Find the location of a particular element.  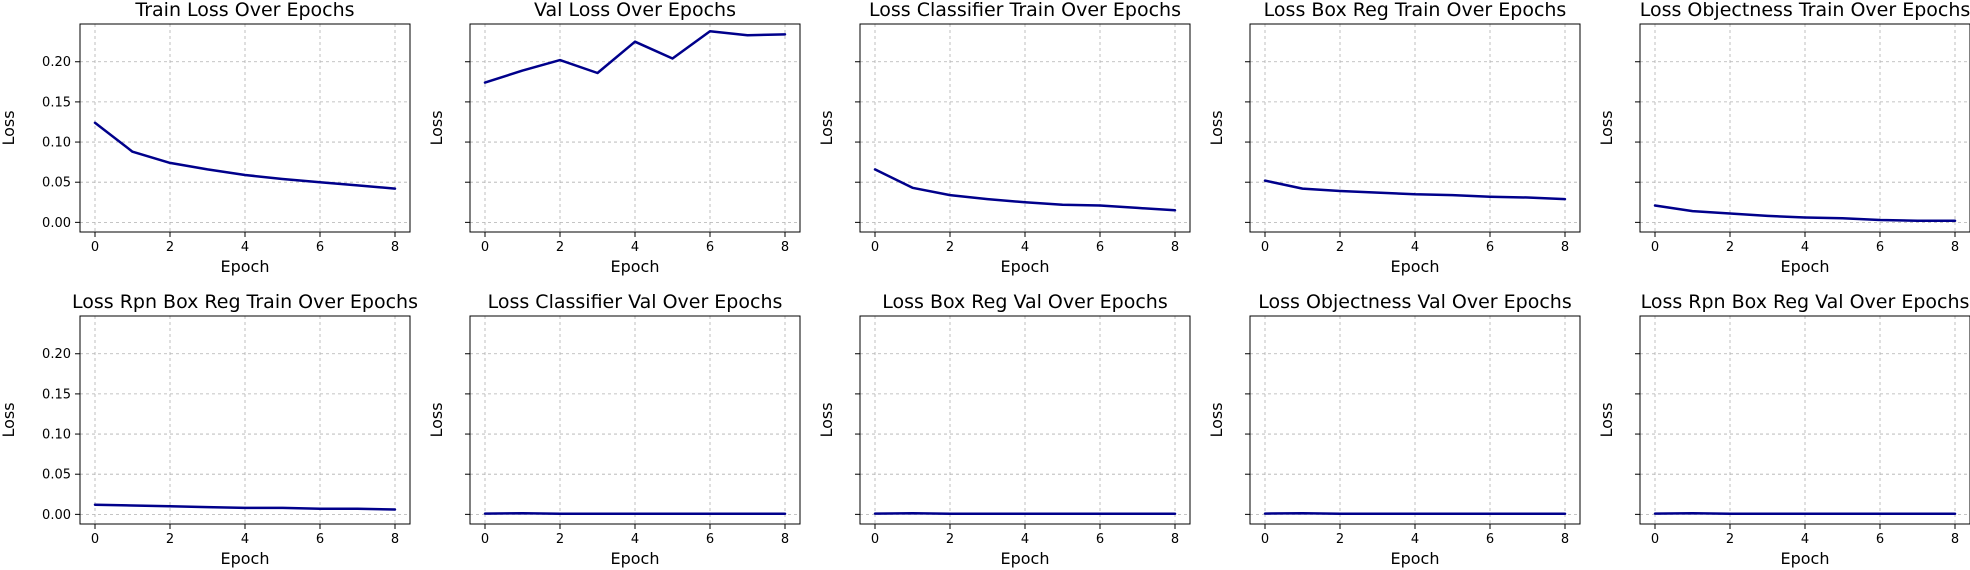

panel-4-x-tick-label-0: 0 is located at coordinates (1265, 247).